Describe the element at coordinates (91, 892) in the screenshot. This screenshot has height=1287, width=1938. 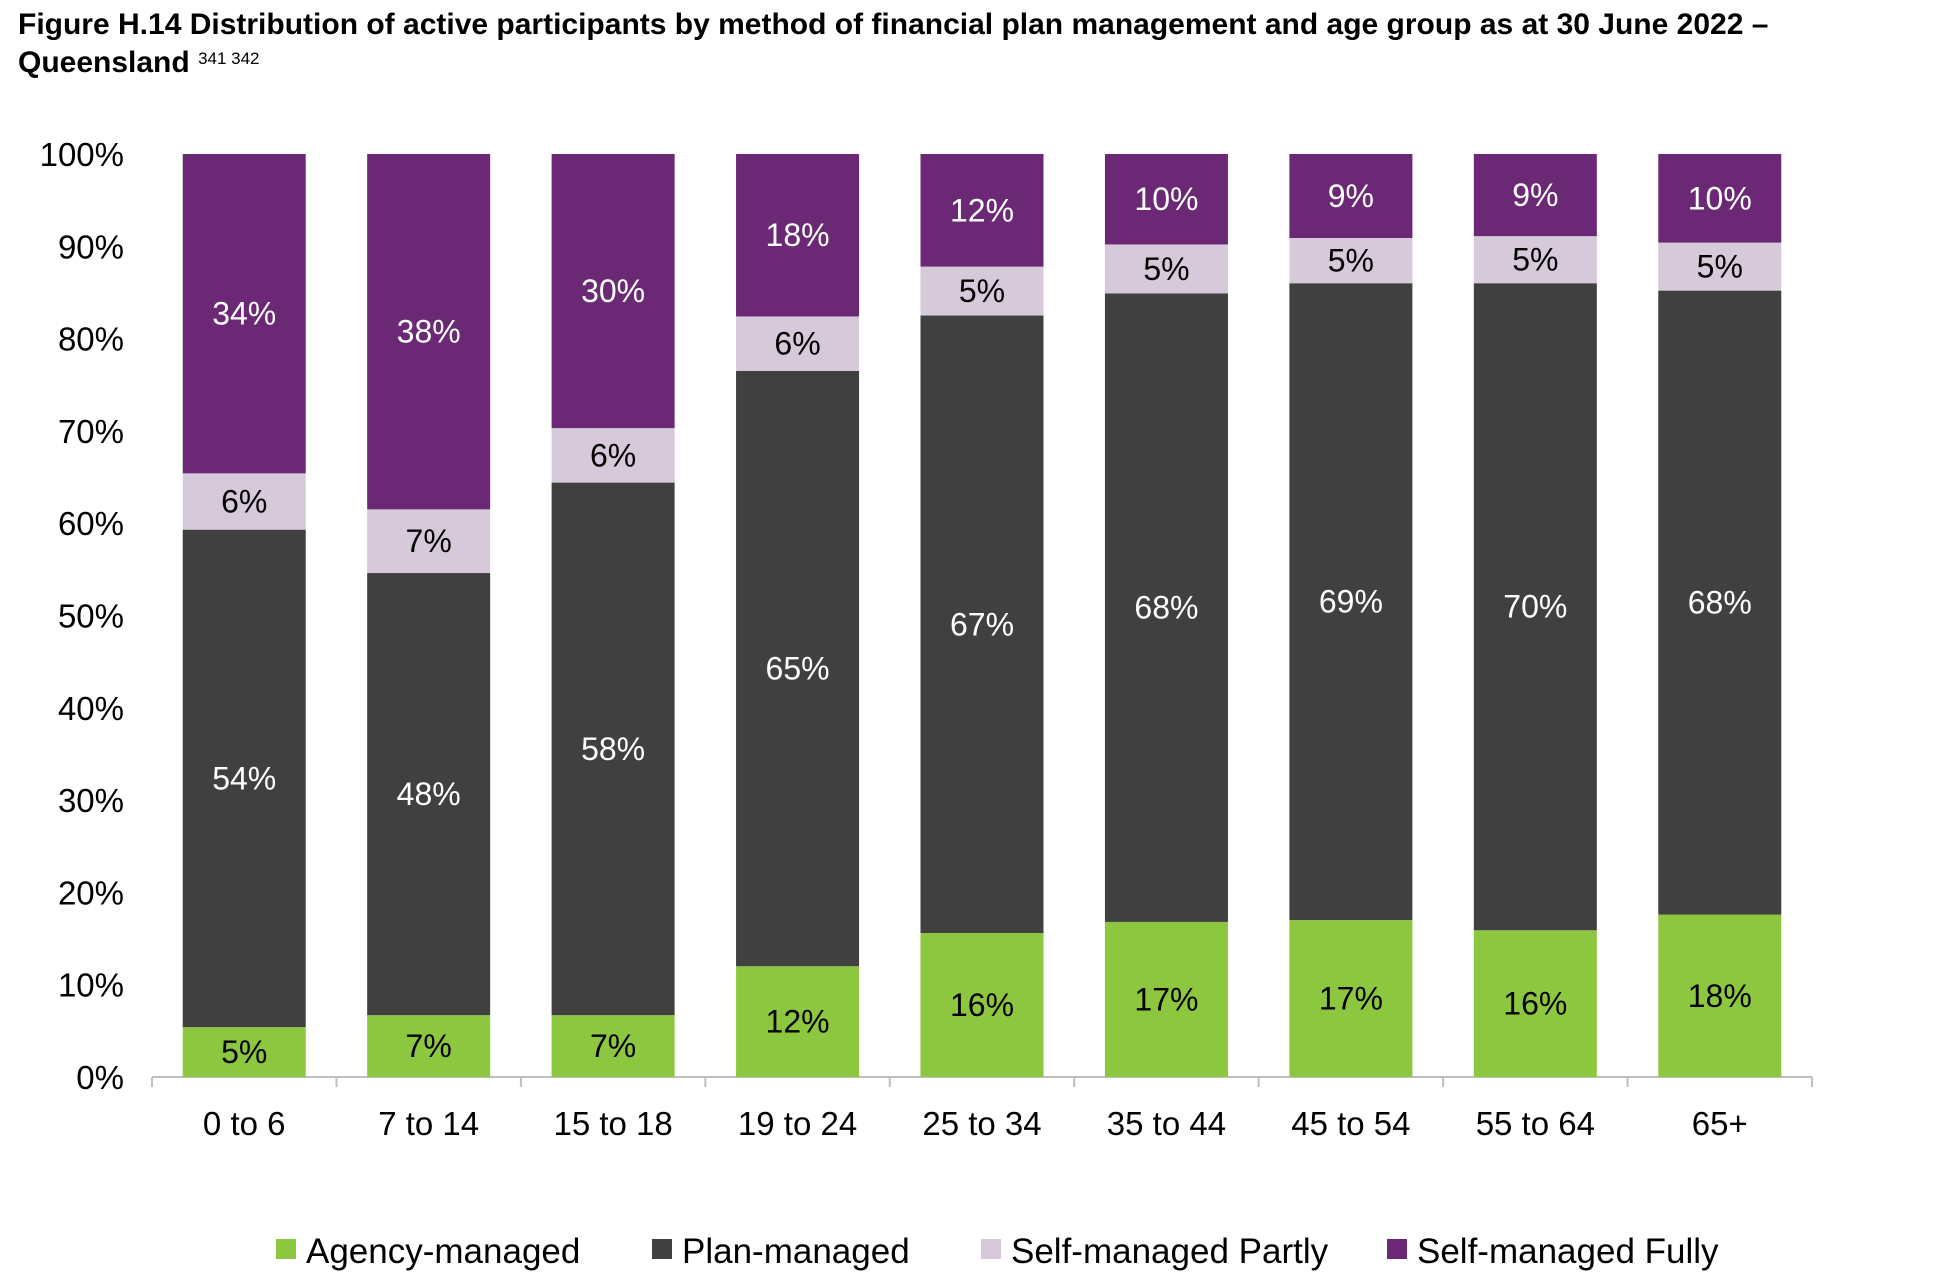
I see `y-tick-label: 20%` at that location.